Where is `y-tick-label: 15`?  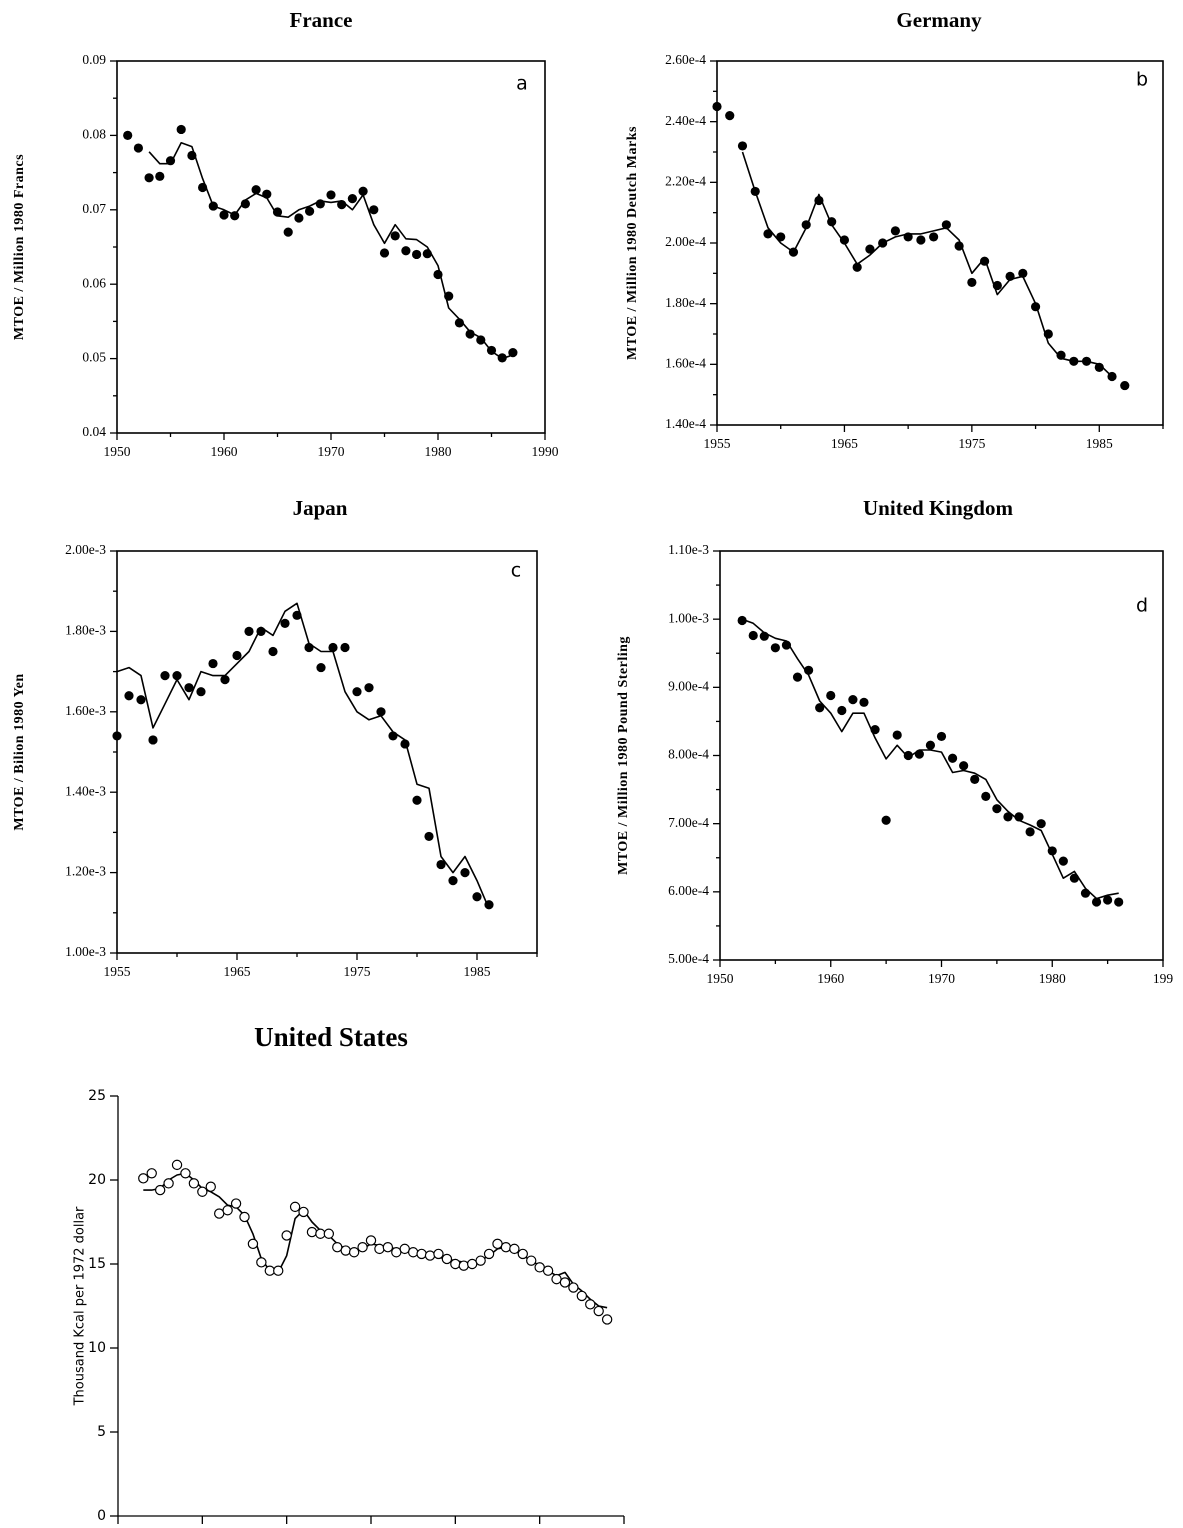
y-tick-label: 15 is located at coordinates (97, 1264).